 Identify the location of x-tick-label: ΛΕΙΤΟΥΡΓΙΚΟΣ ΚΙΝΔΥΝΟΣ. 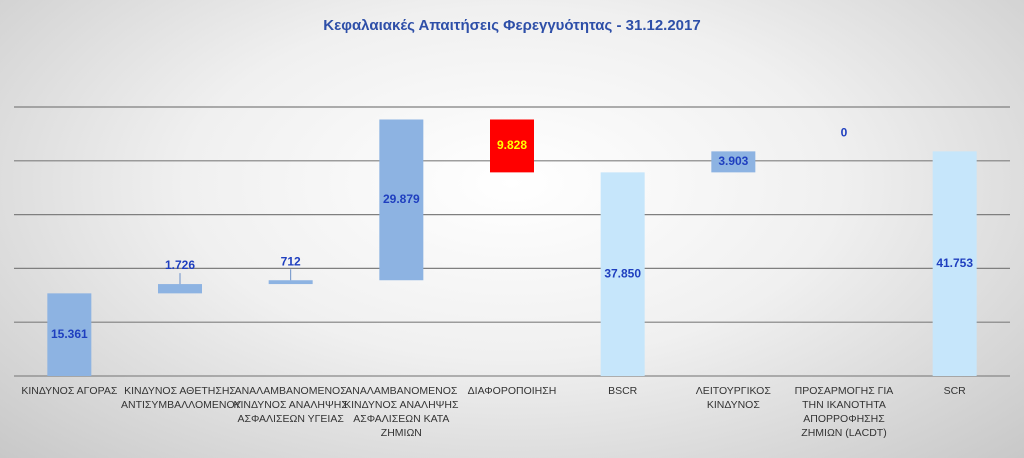
(733, 398).